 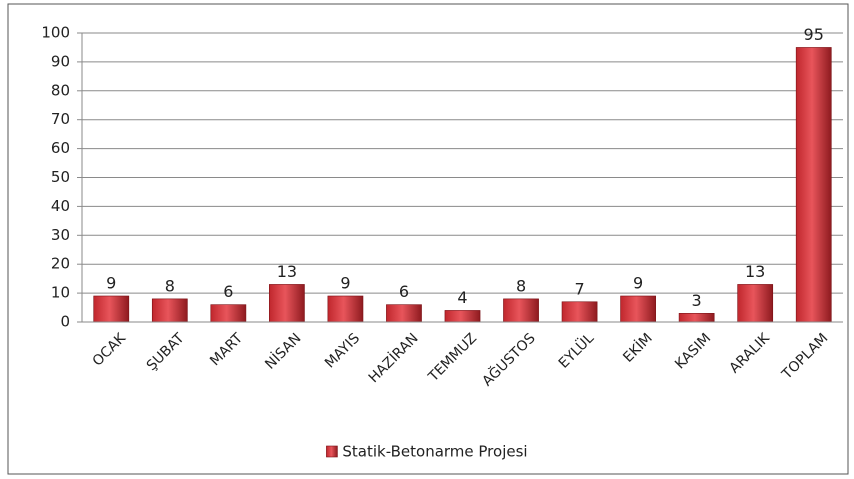 I want to click on legend-label: Statik-Betonarme Projesi, so click(x=434, y=452).